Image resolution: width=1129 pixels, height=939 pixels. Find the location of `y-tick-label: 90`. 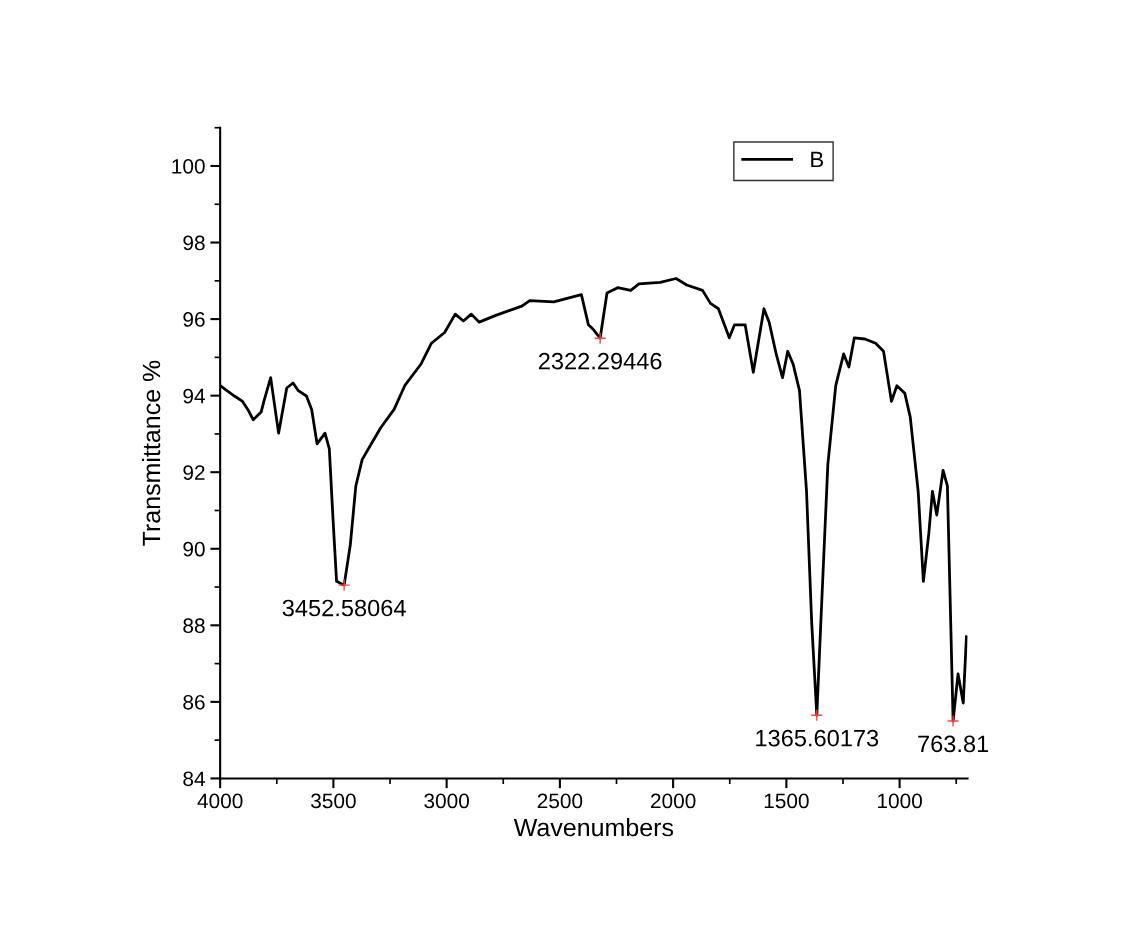

y-tick-label: 90 is located at coordinates (194, 549).